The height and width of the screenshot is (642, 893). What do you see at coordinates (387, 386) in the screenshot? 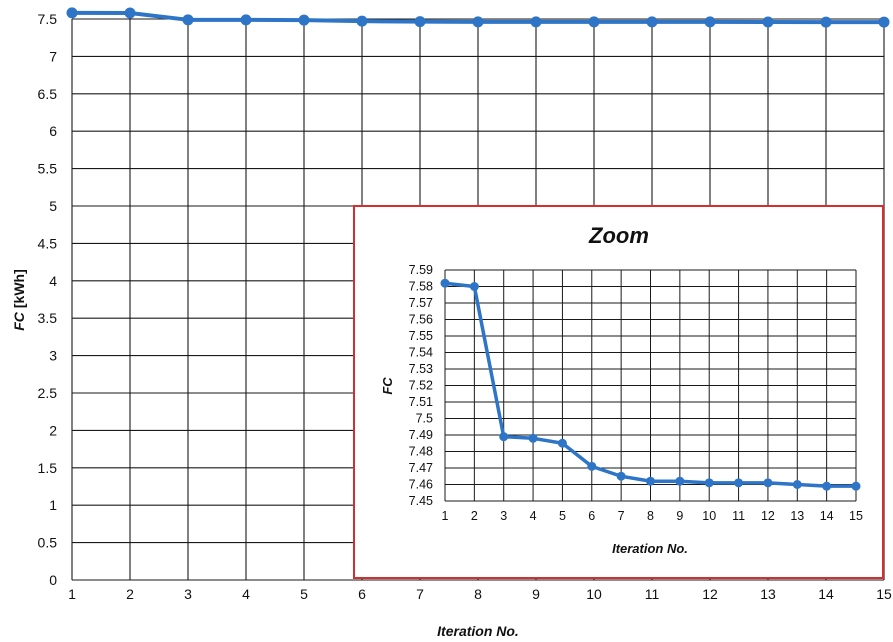
I see `inset-y-axis-title: FC` at bounding box center [387, 386].